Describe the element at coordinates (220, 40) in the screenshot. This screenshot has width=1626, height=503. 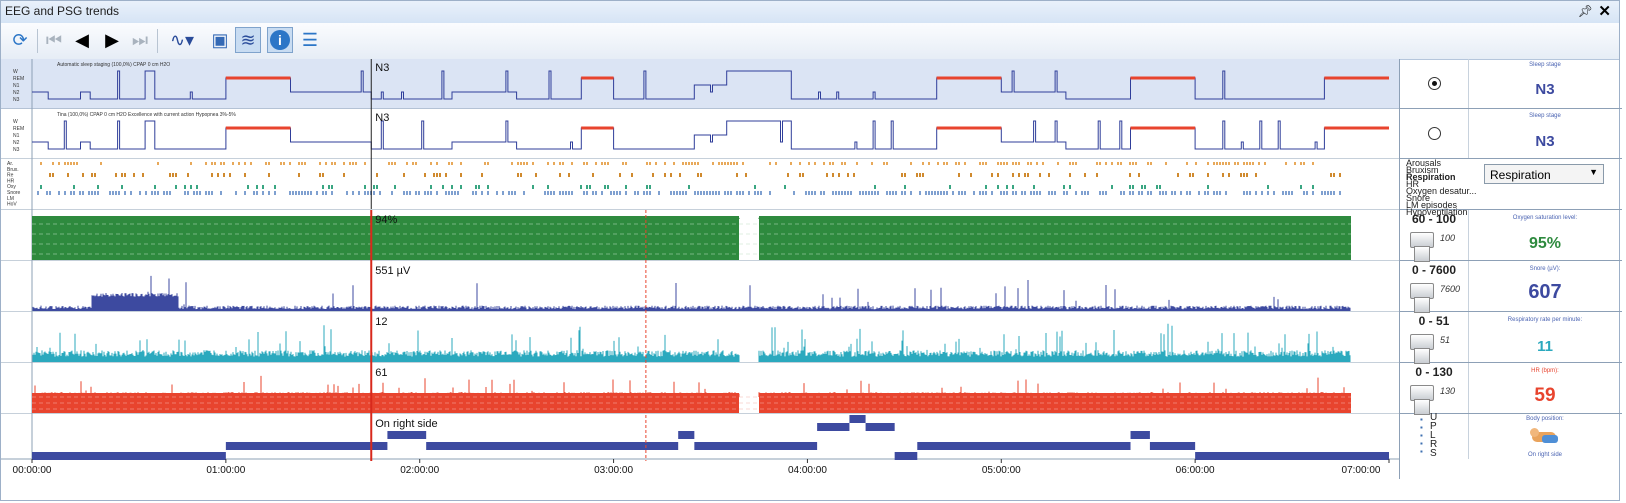
I see `save-button: ▣` at that location.